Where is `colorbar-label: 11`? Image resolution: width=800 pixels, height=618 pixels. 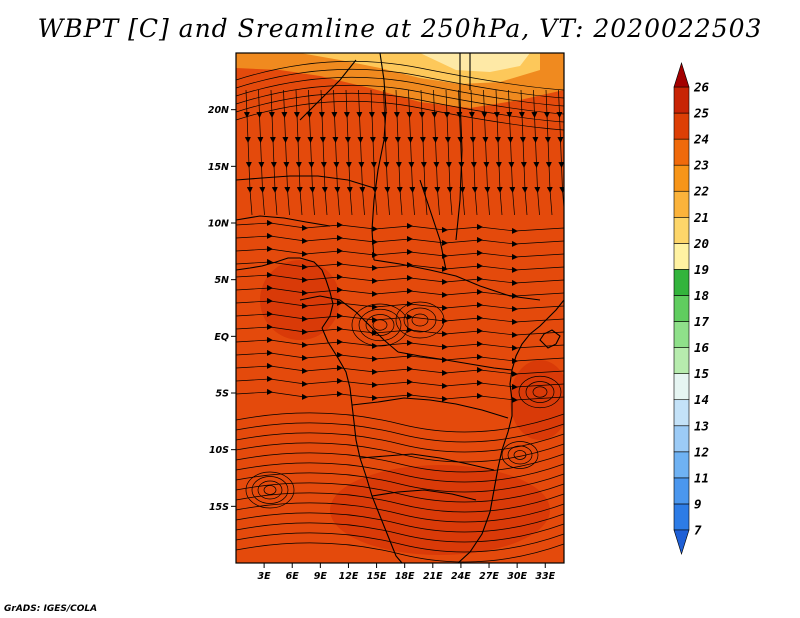 colorbar-label: 11 is located at coordinates (701, 477).